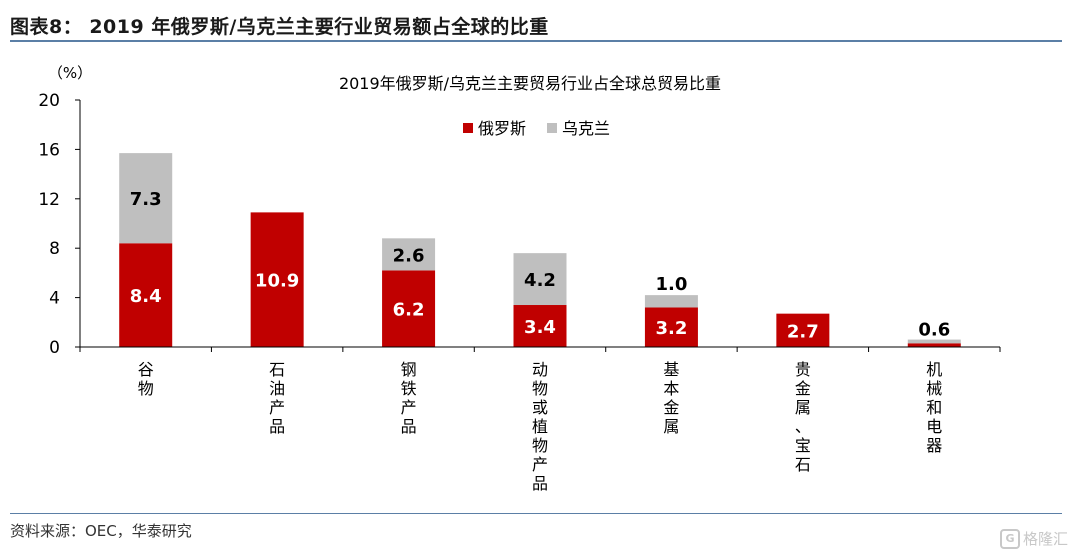 The image size is (1080, 555). What do you see at coordinates (934, 407) in the screenshot?
I see `x-category-label: 机械和电器` at bounding box center [934, 407].